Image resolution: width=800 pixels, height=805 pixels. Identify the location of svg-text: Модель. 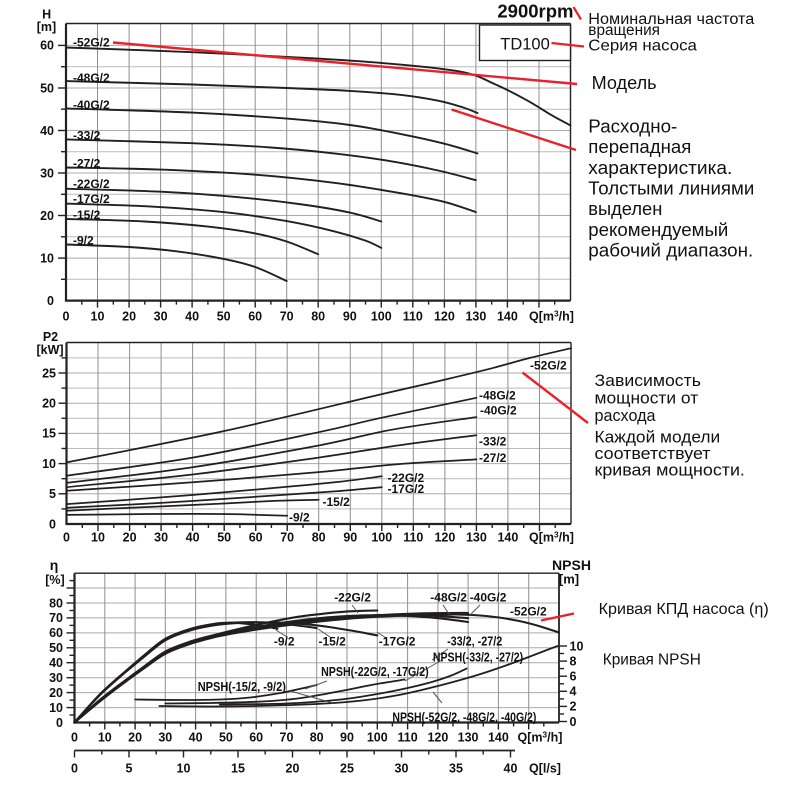
(624, 83).